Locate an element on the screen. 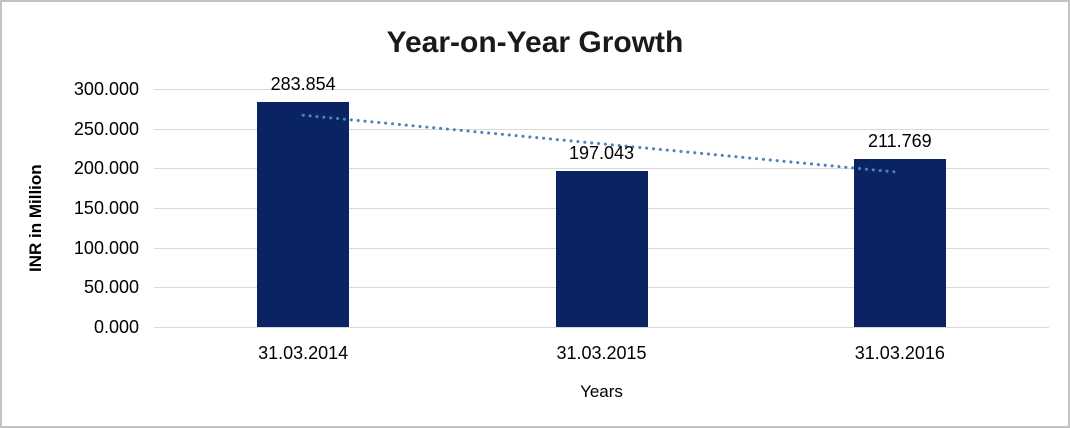  y-tick-label: 200.000 is located at coordinates (106, 168).